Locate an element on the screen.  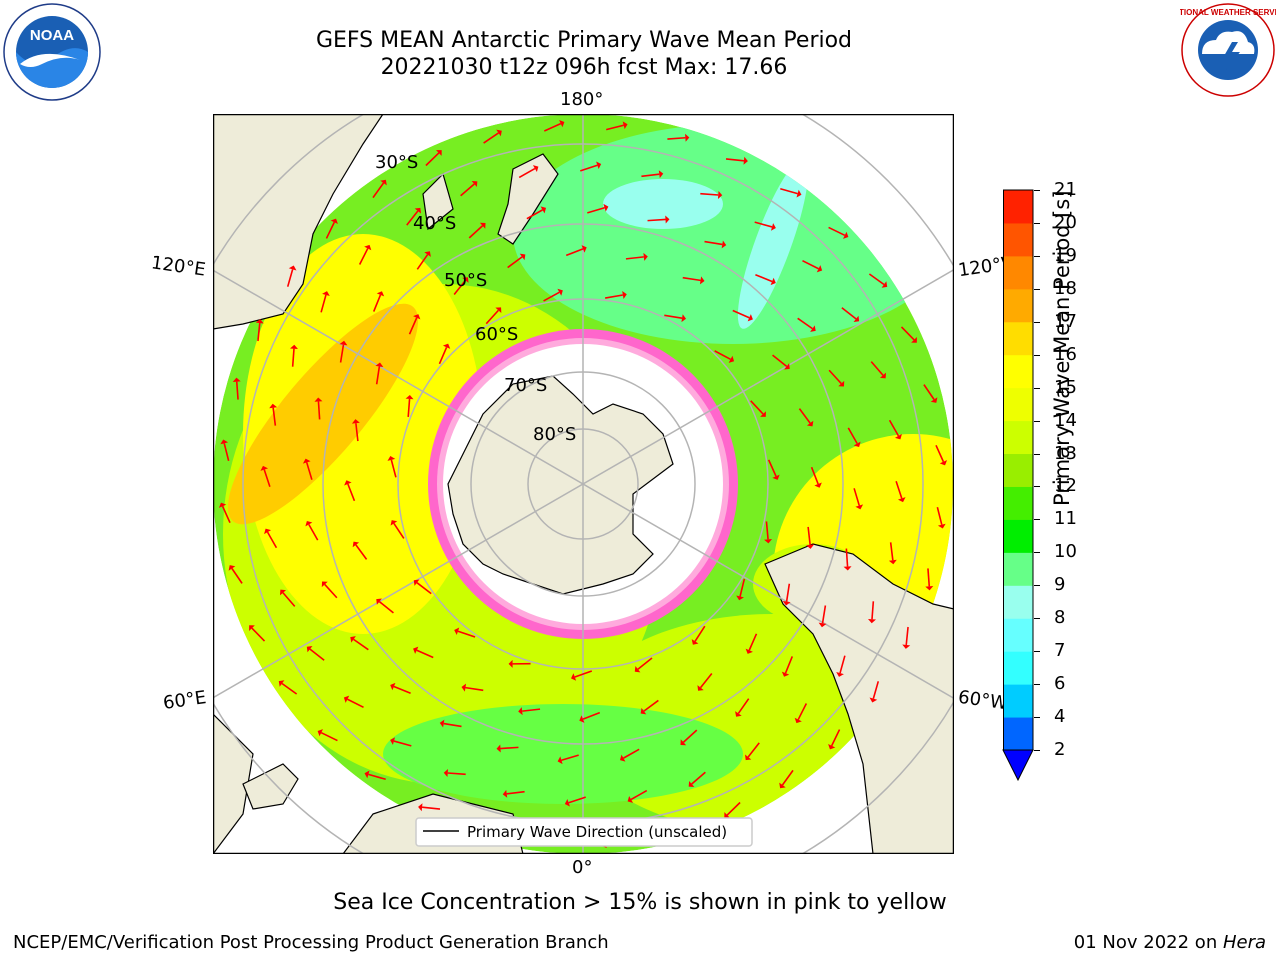
colorbar-tick-label: 21 is located at coordinates (1065, 189).